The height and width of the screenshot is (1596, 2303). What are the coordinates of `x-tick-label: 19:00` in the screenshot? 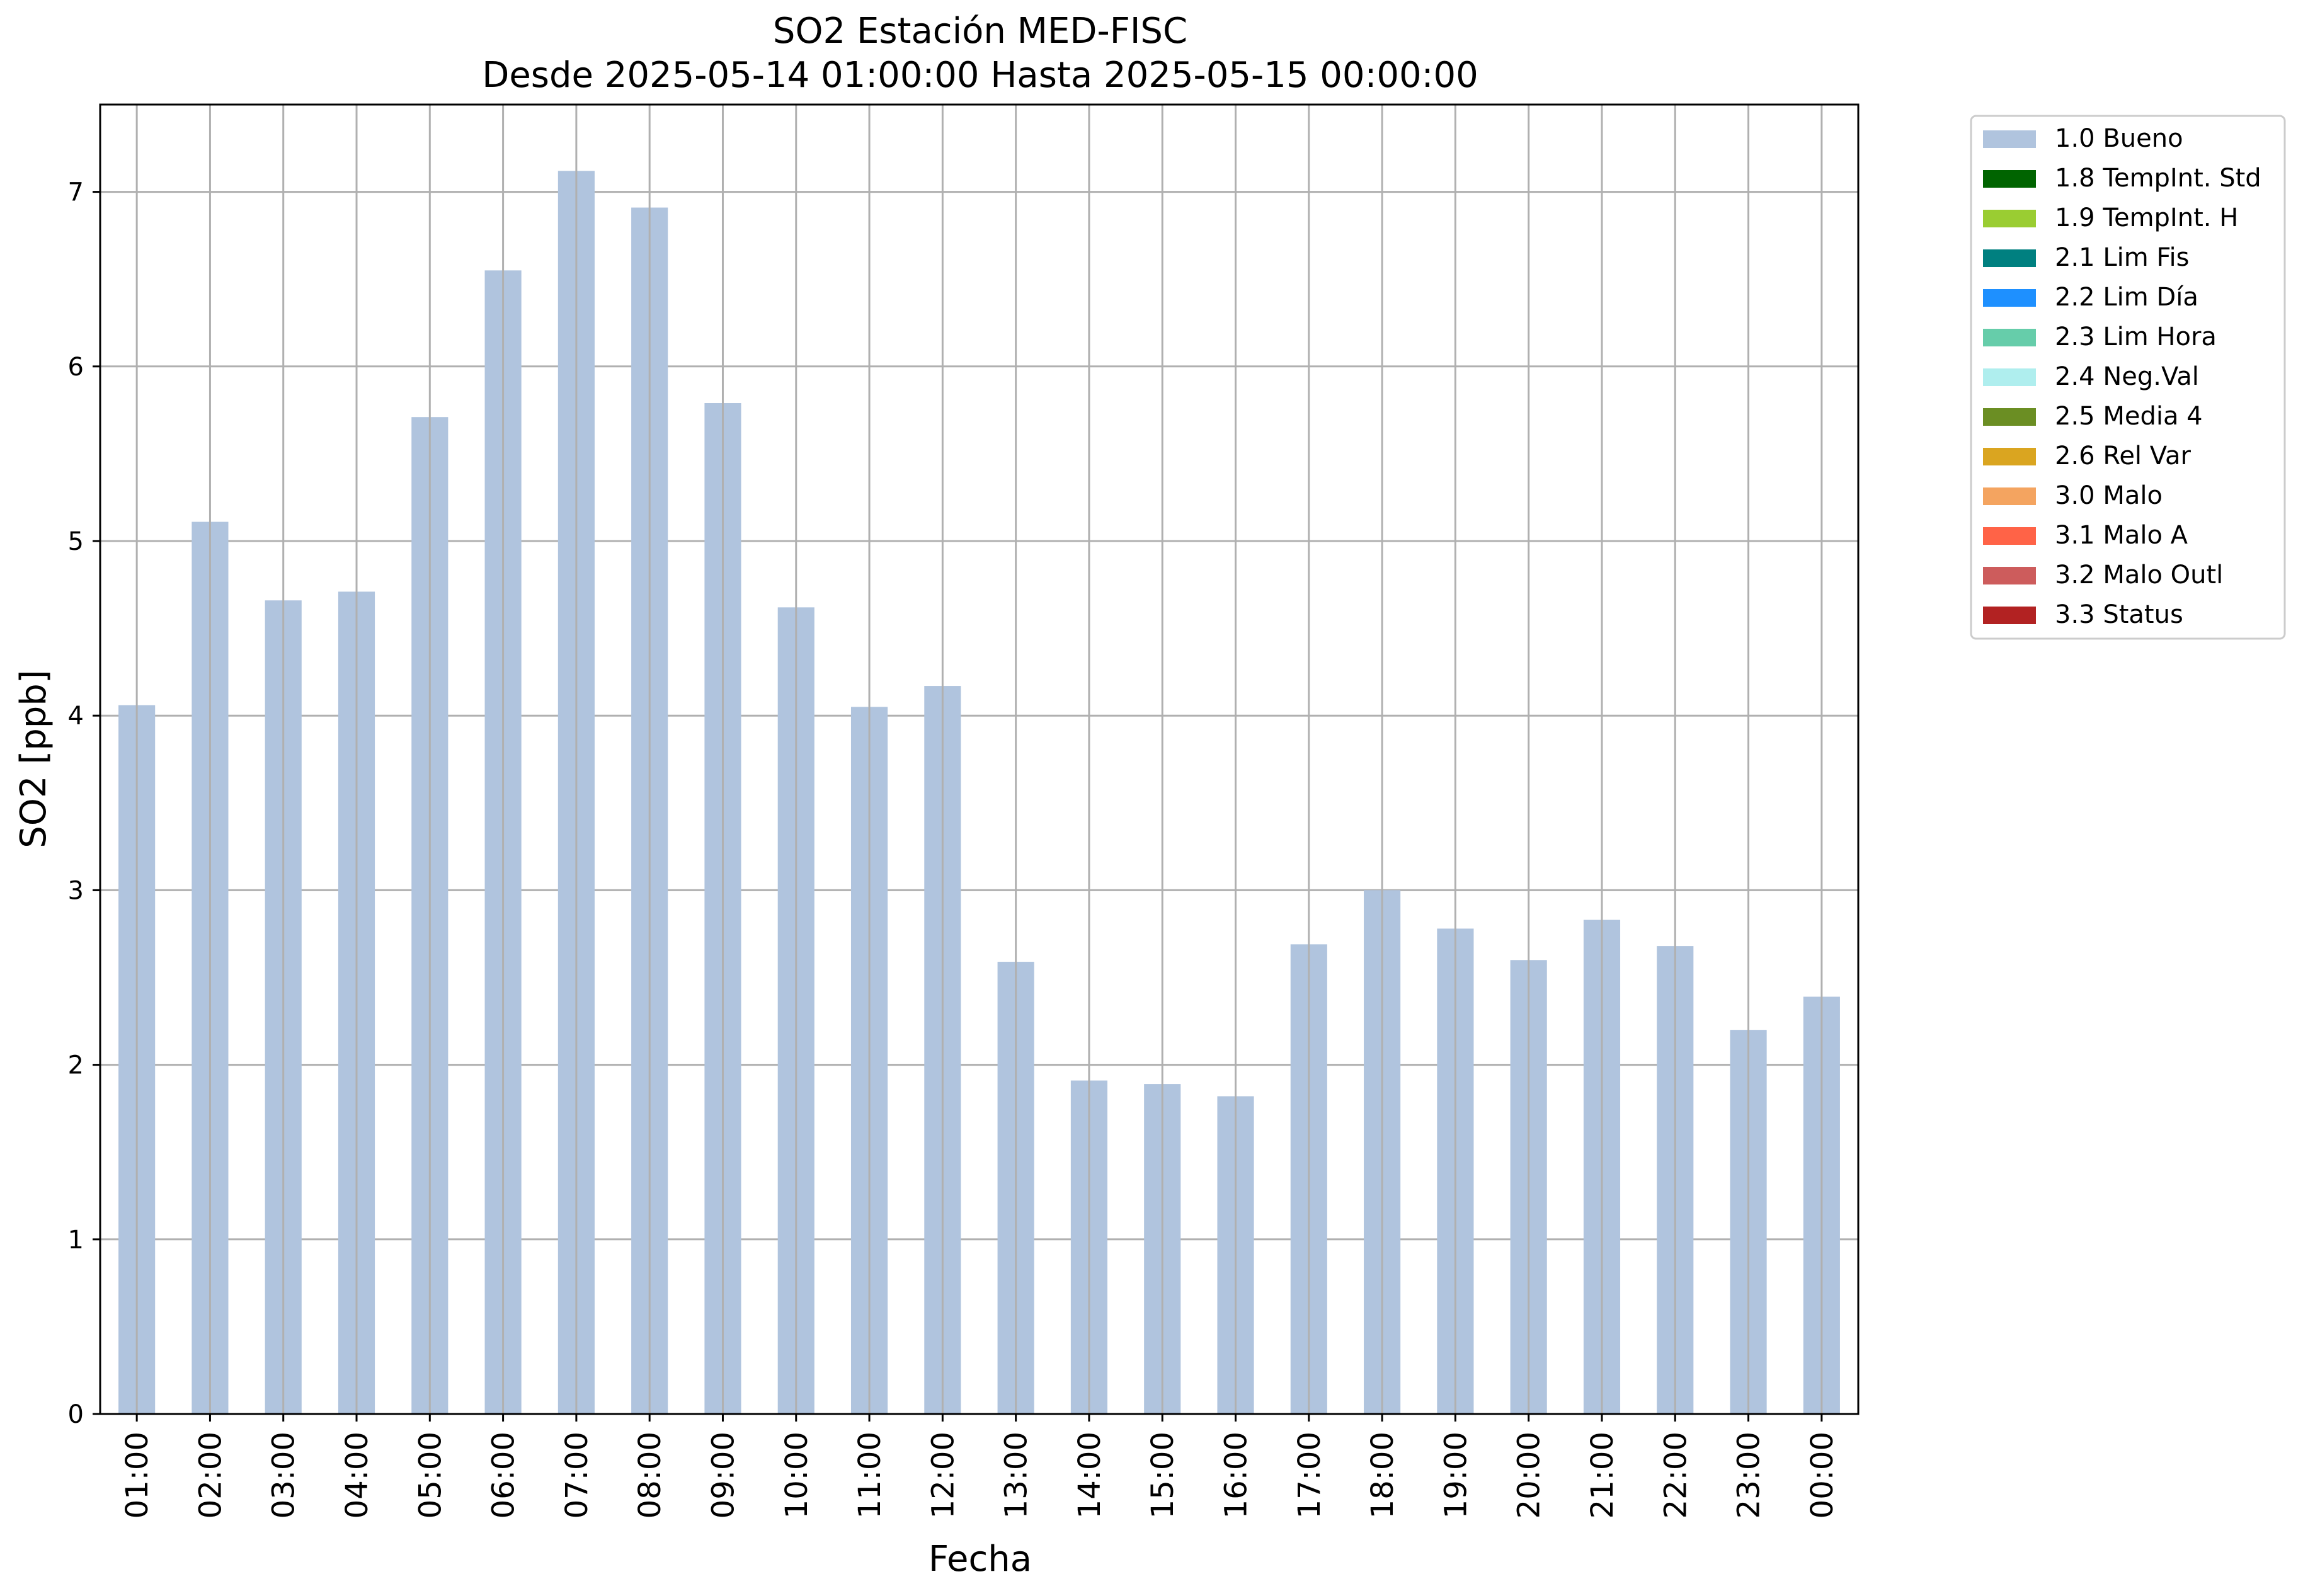 It's located at (1455, 1475).